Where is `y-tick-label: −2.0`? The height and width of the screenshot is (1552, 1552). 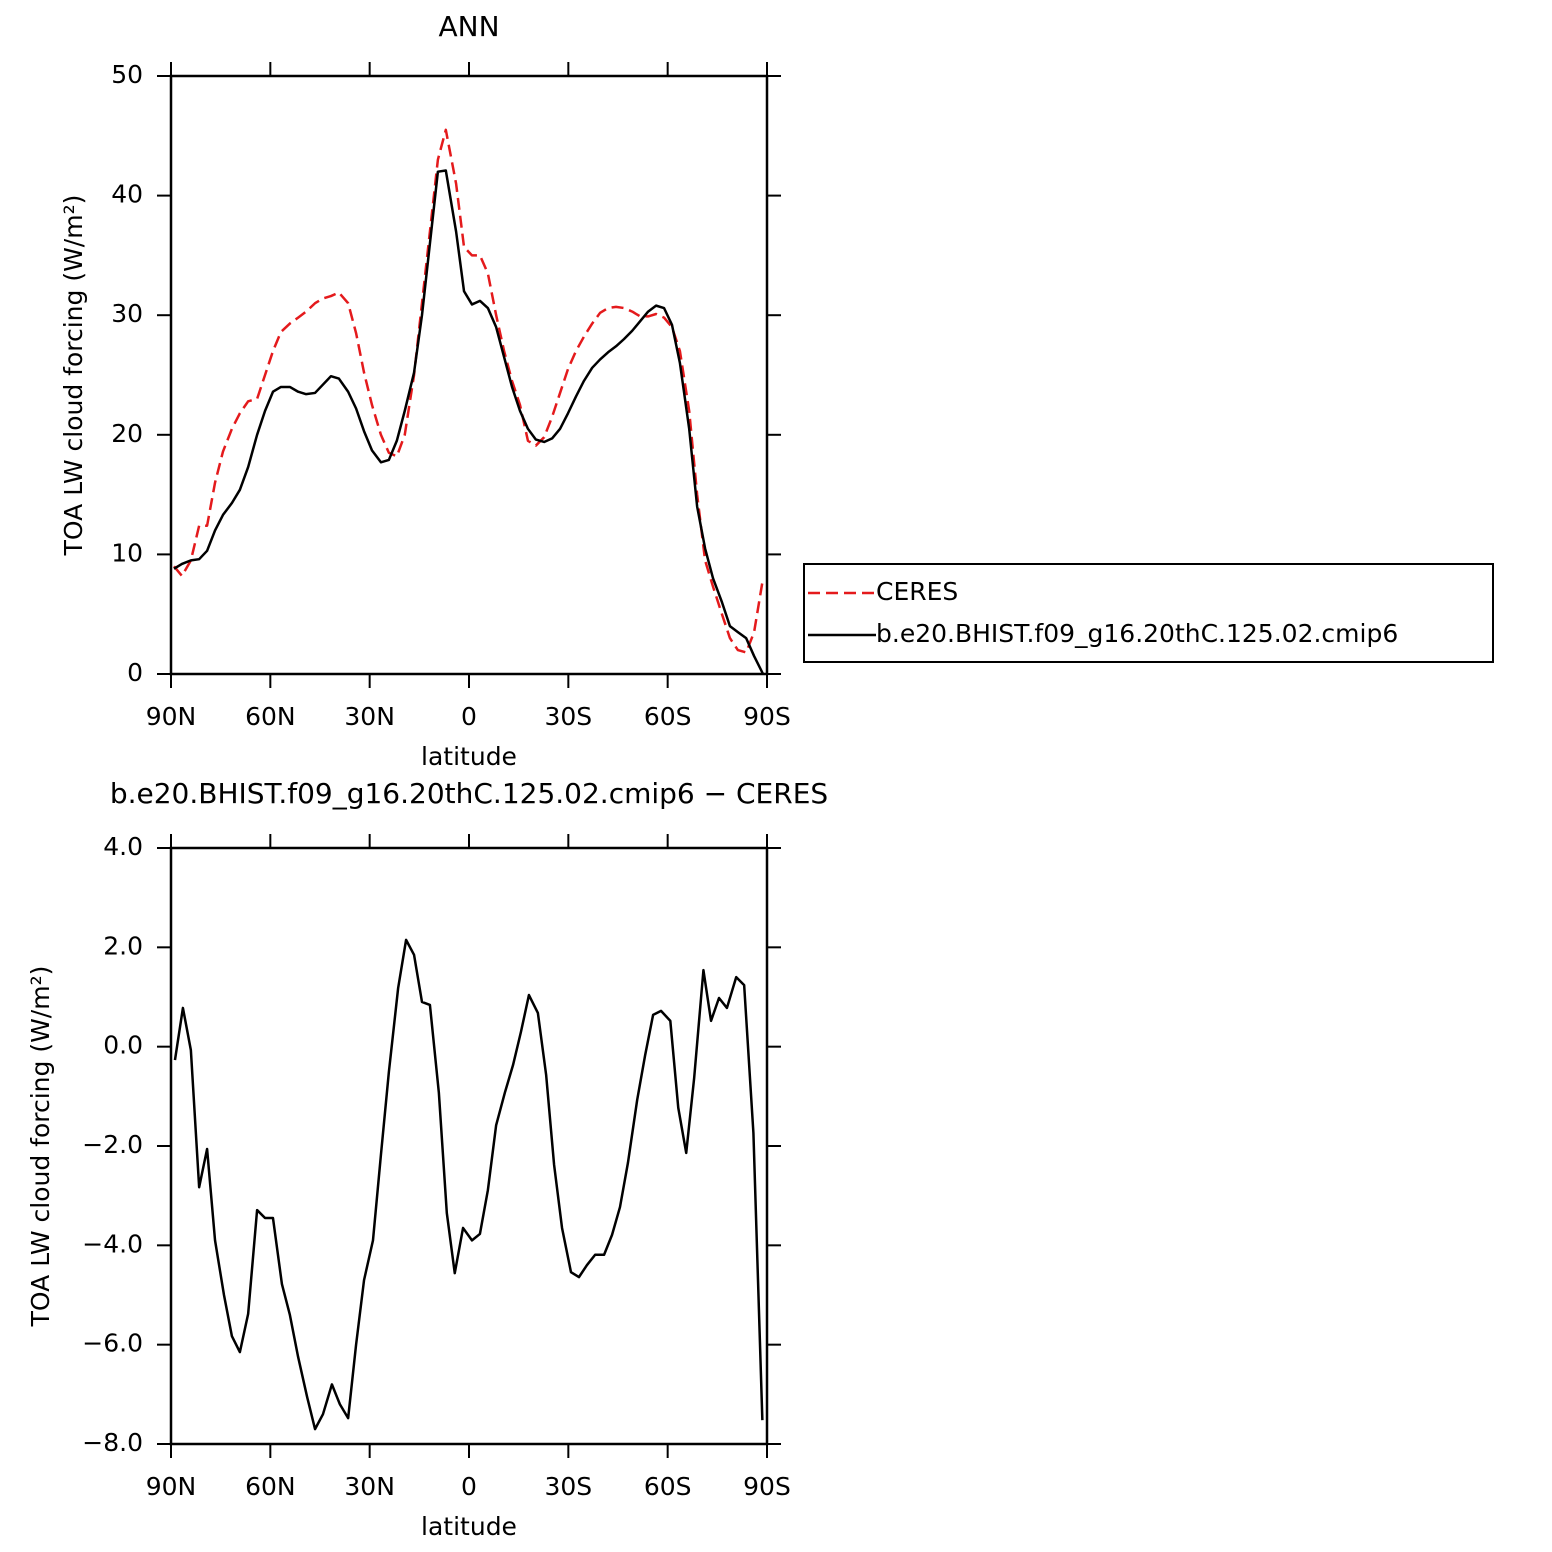
y-tick-label: −2.0 is located at coordinates (112, 1144).